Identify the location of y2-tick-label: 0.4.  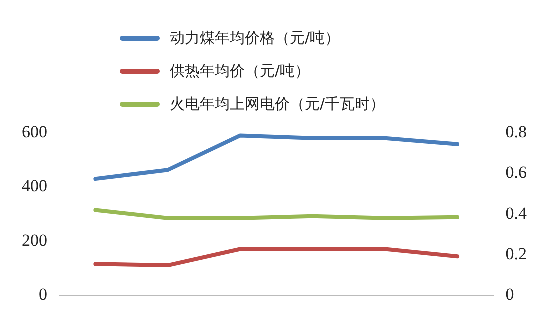
(517, 213).